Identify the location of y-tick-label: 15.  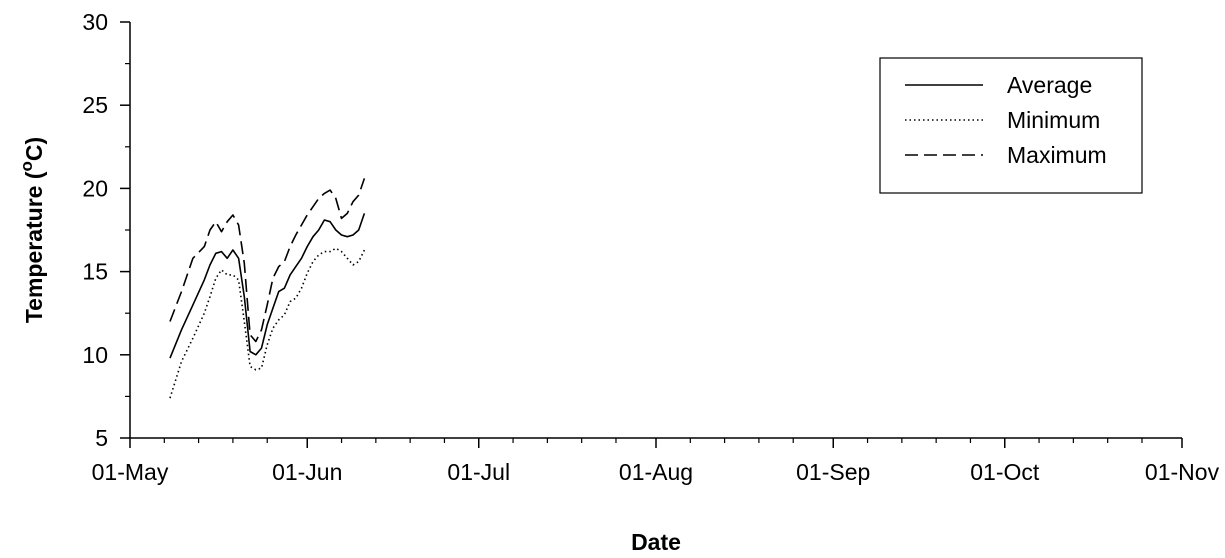
(95, 272).